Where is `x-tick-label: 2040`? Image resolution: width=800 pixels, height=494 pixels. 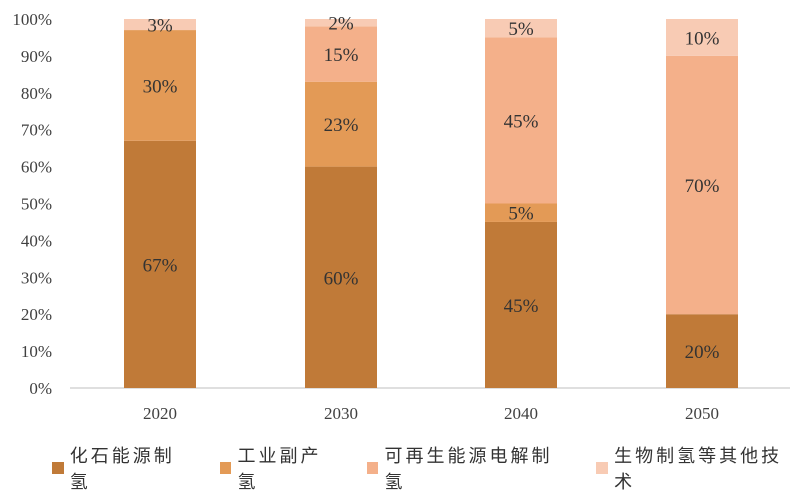
x-tick-label: 2040 is located at coordinates (521, 413).